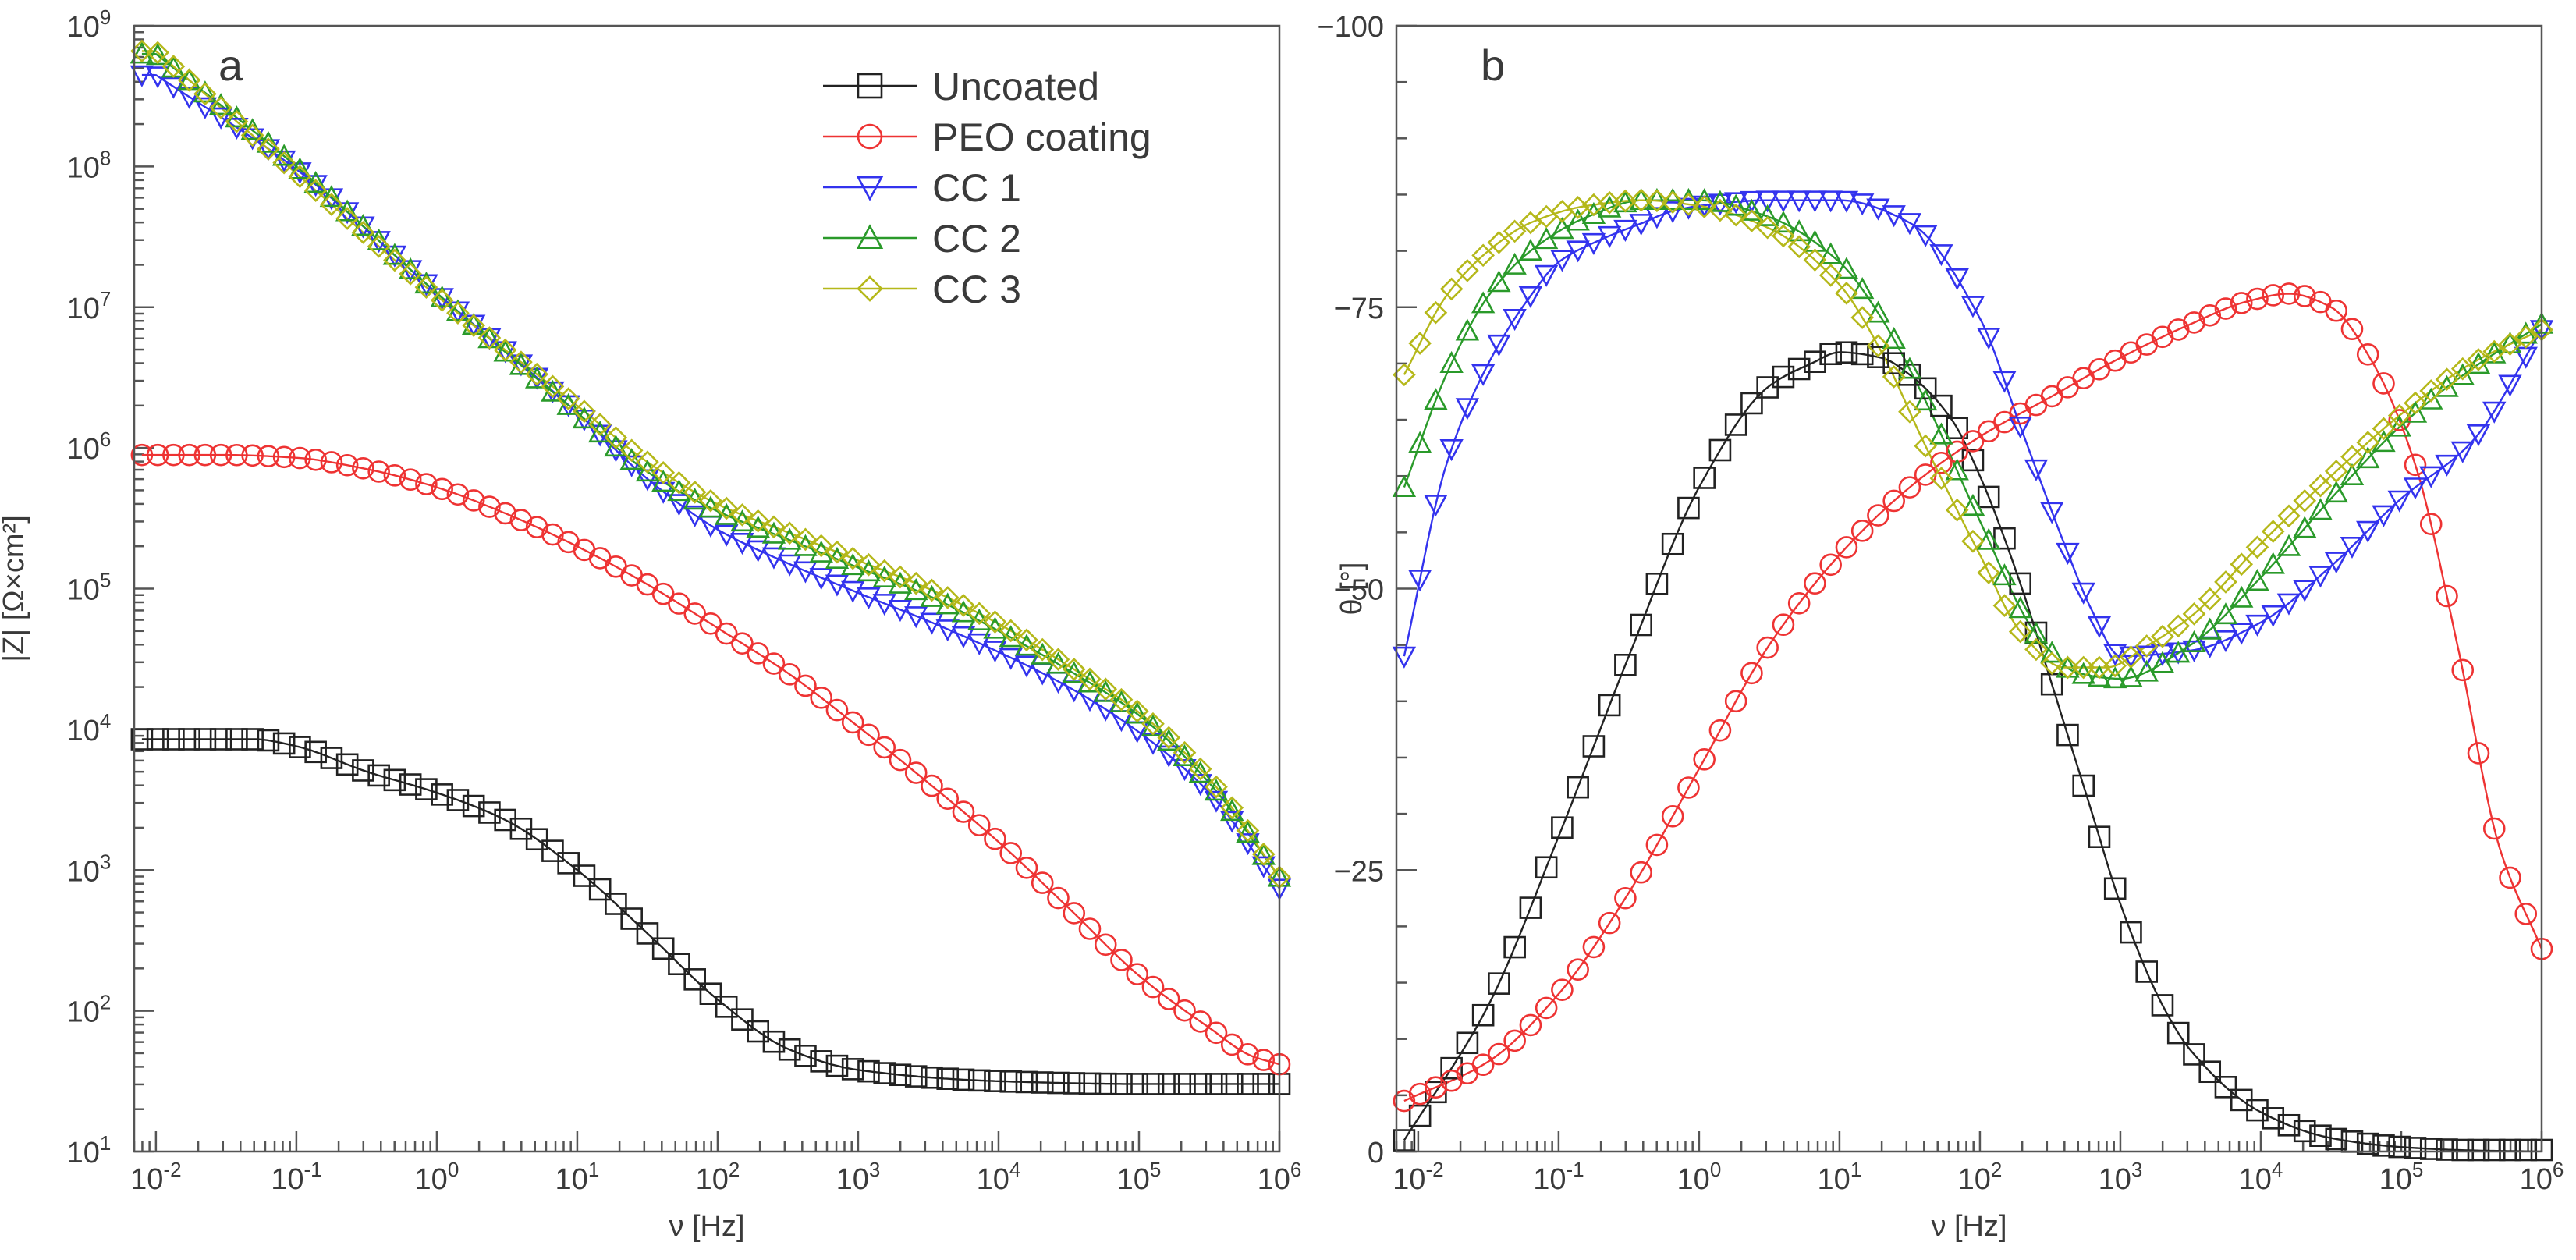 The height and width of the screenshot is (1260, 2576). What do you see at coordinates (858, 1177) in the screenshot?
I see `x-tick-label: 103` at bounding box center [858, 1177].